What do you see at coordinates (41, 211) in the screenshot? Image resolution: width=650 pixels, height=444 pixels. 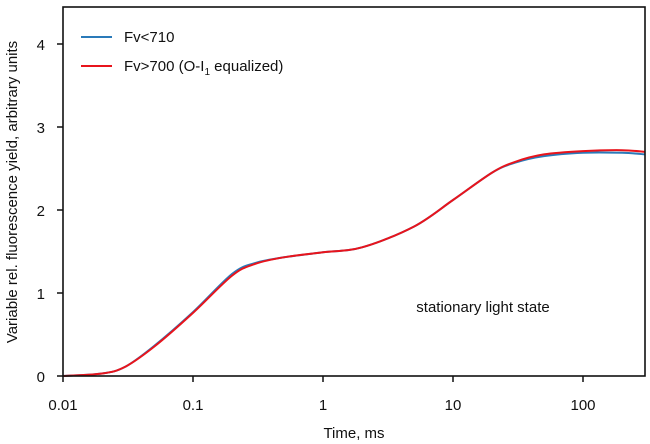 I see `y-tick-label: 2` at bounding box center [41, 211].